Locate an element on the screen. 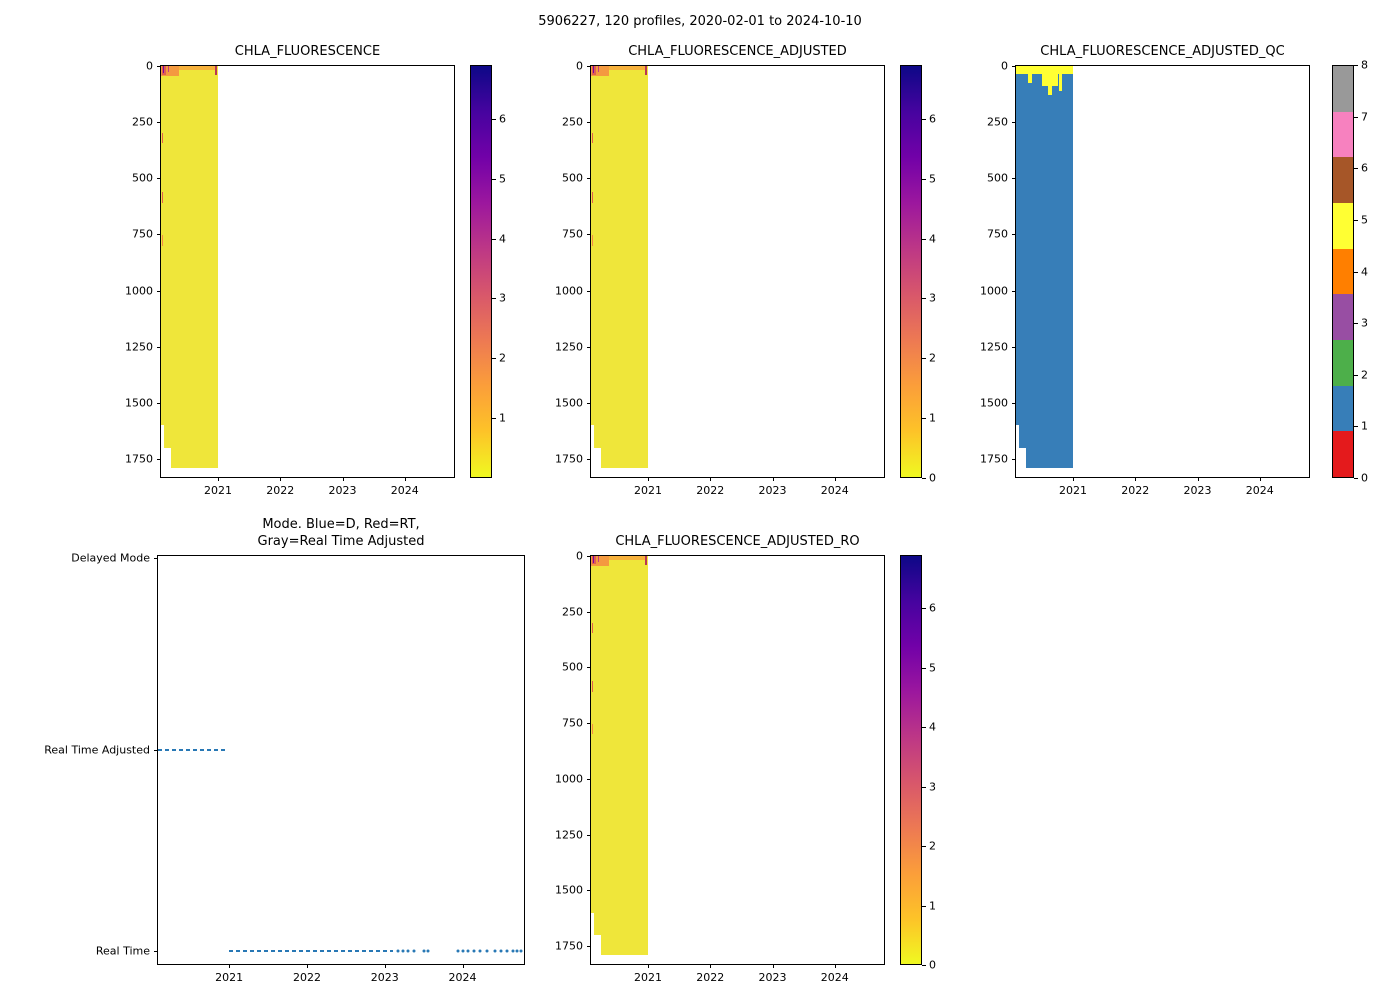 This screenshot has width=1400, height=1000. panel-title-chla-fluorescence-adjusted-qc: CHLA_FLUORESCENCE_ADJUSTED_QC is located at coordinates (1162, 52).